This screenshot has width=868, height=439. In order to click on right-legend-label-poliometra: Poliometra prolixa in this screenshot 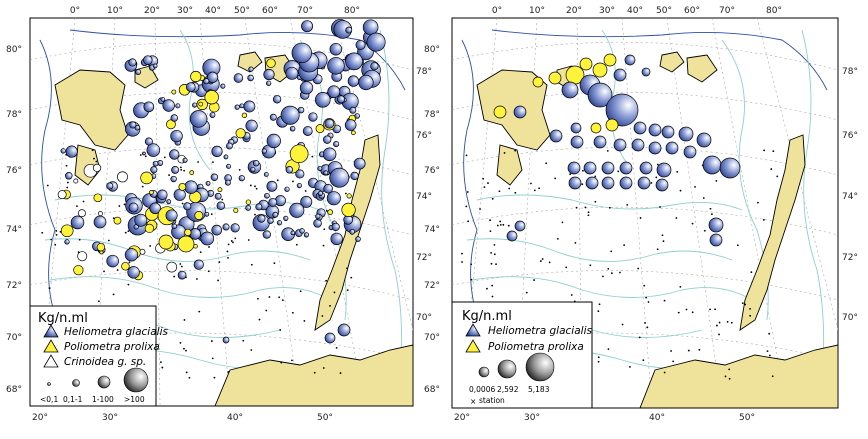, I will do `click(536, 347)`.